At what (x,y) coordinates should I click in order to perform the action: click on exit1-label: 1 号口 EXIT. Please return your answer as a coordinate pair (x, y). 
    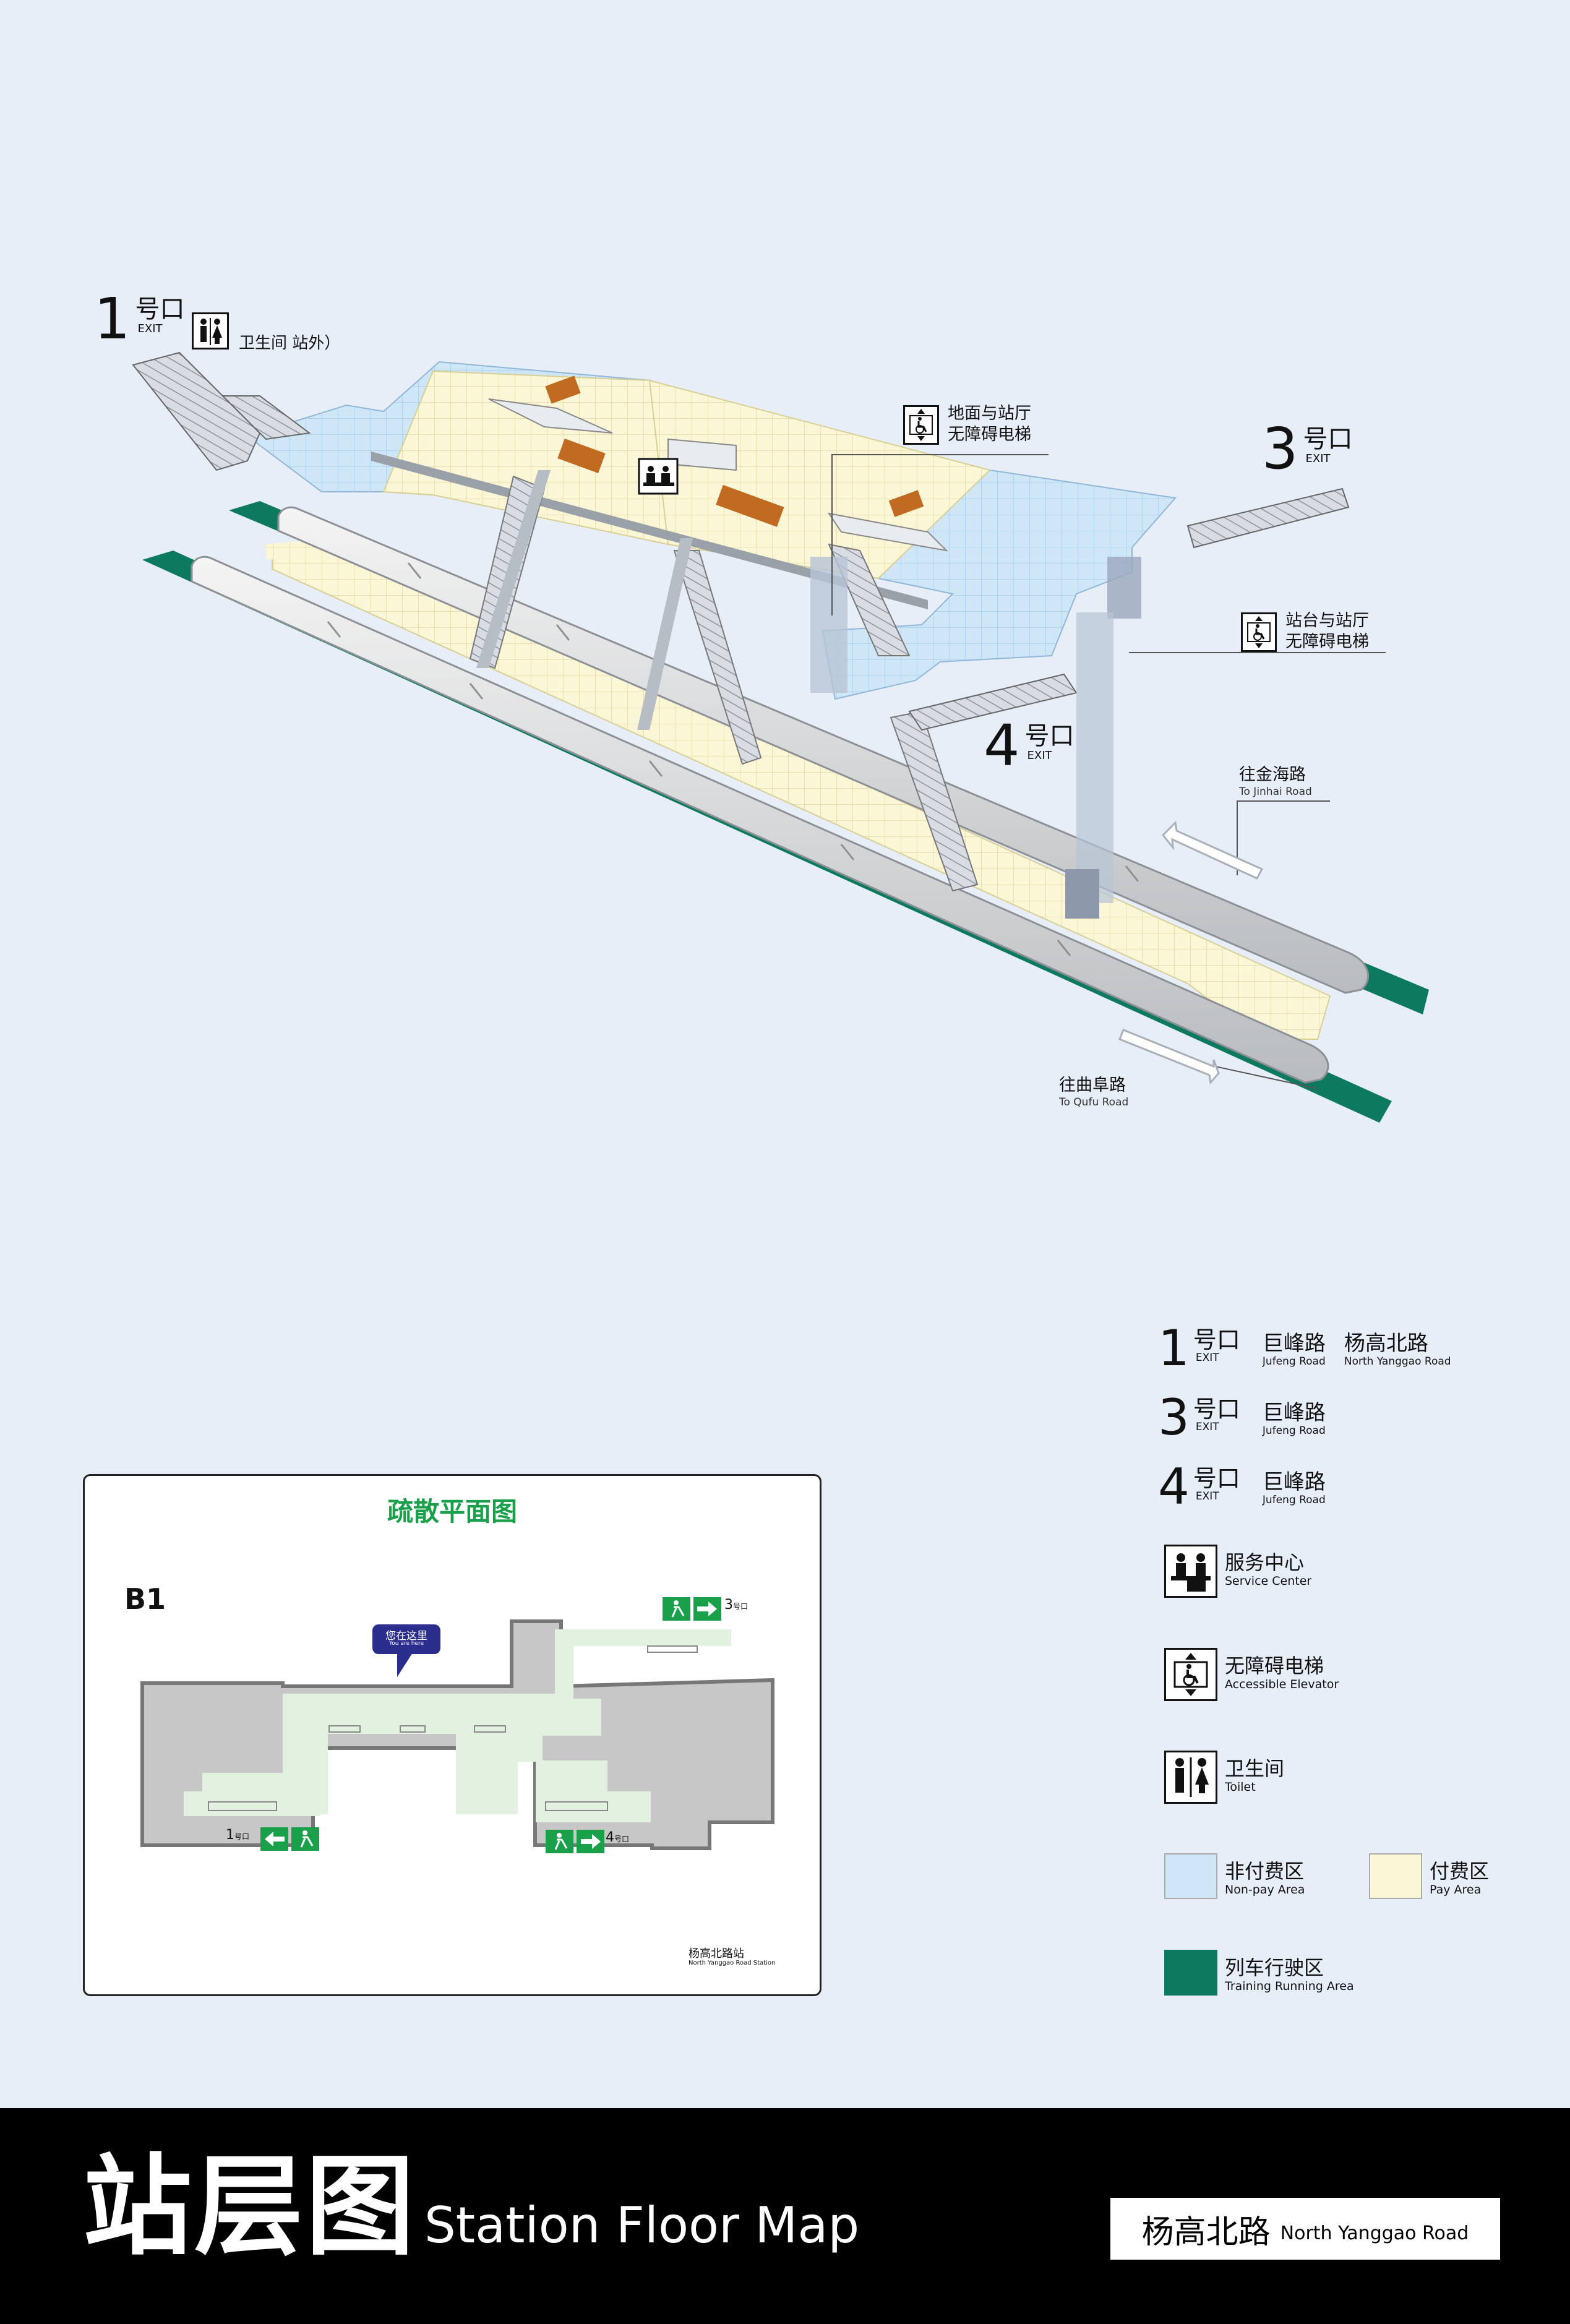
    Looking at the image, I should click on (139, 320).